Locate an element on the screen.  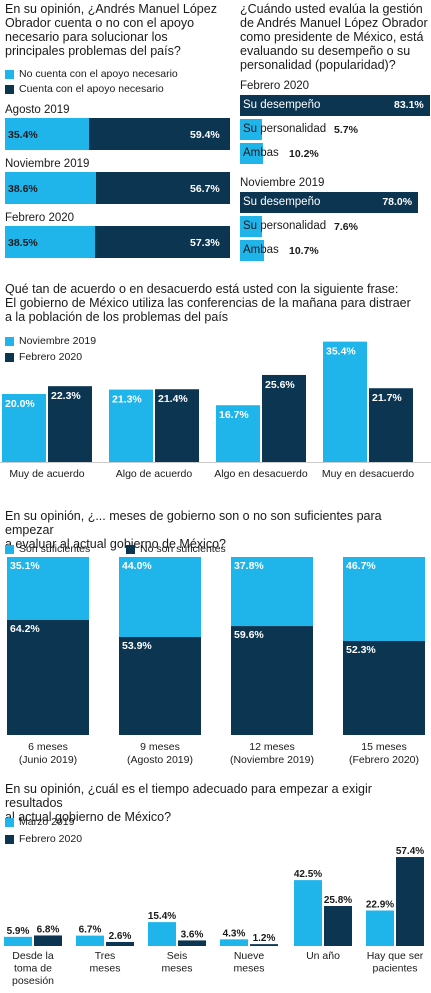
chart5-value-label: 6.7% is located at coordinates (90, 930).